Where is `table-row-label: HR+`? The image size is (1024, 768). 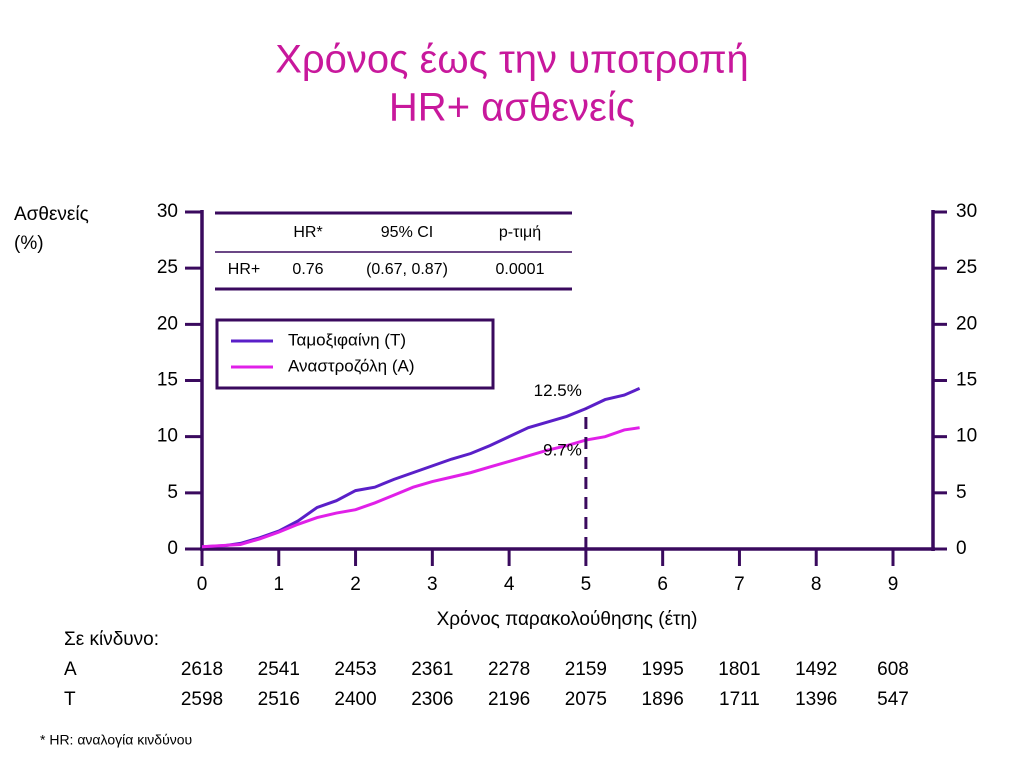
table-row-label: HR+ is located at coordinates (244, 269).